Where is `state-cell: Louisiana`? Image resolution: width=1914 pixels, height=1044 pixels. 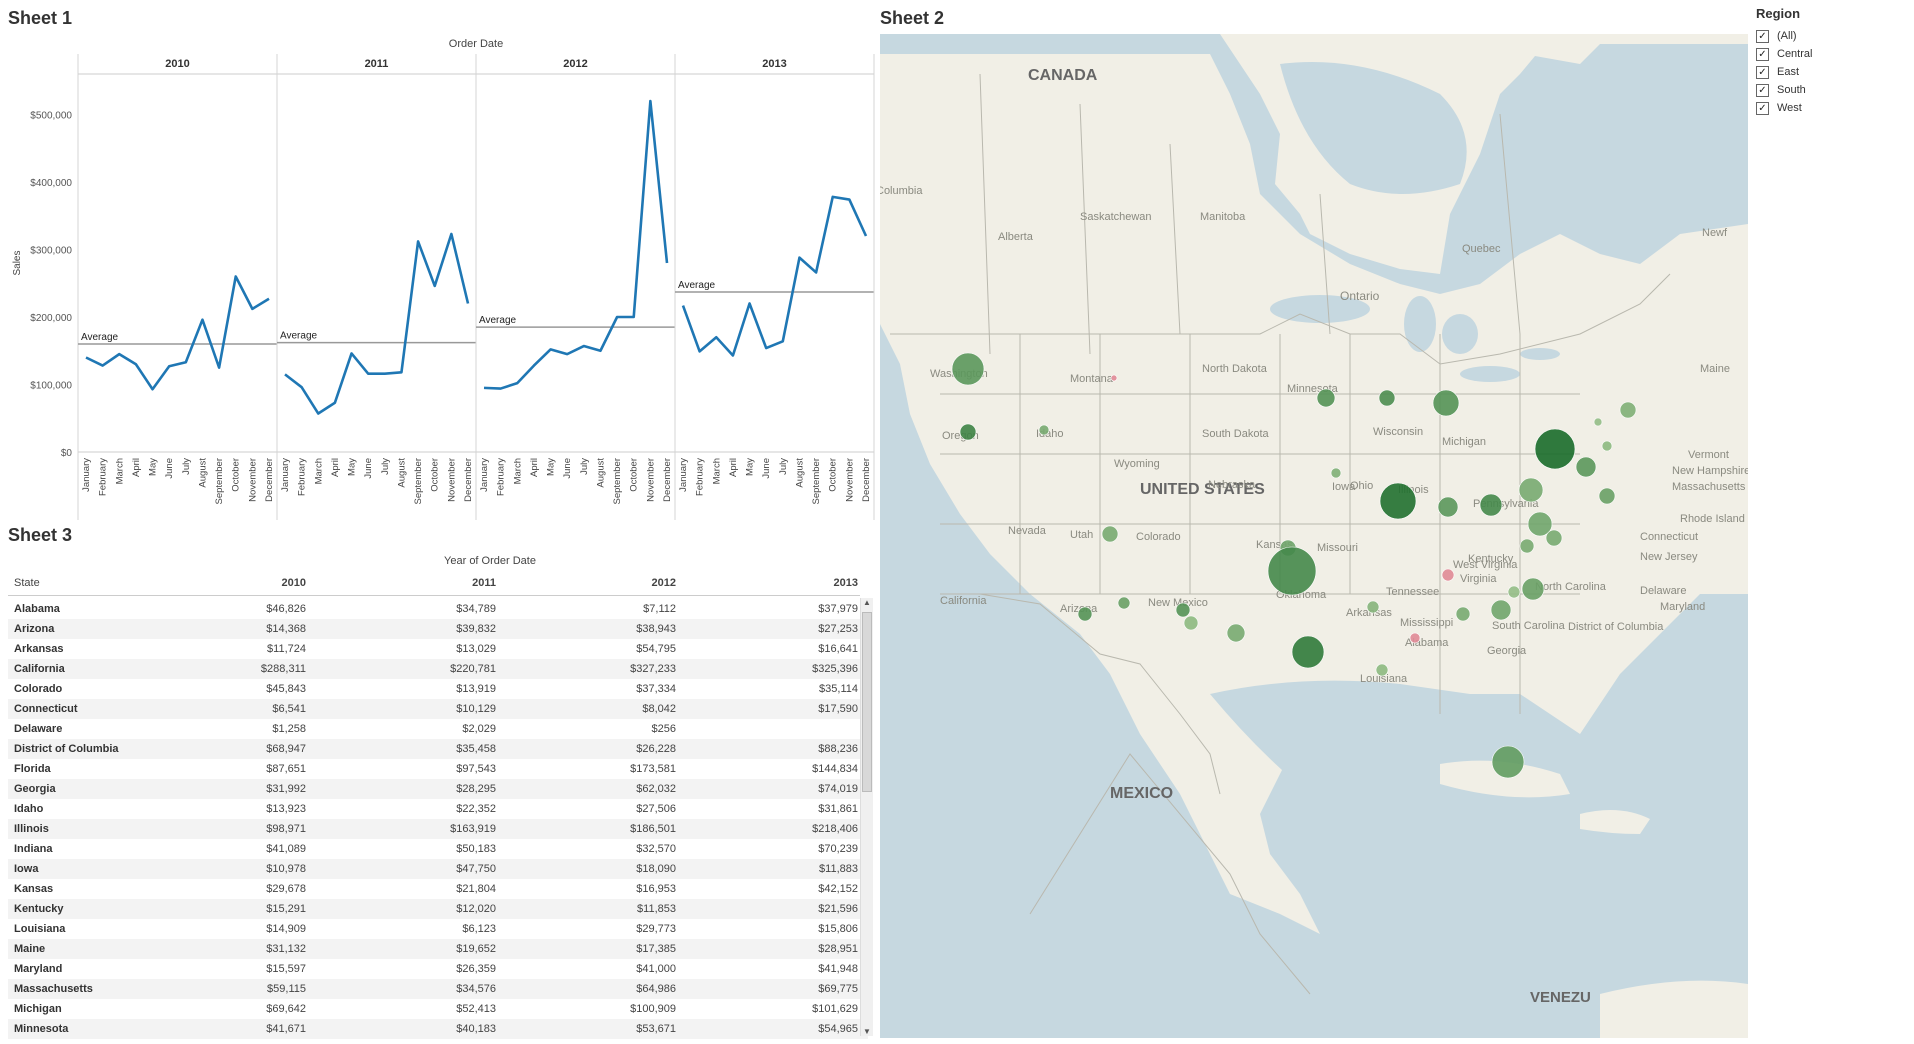
state-cell: Louisiana is located at coordinates (40, 929).